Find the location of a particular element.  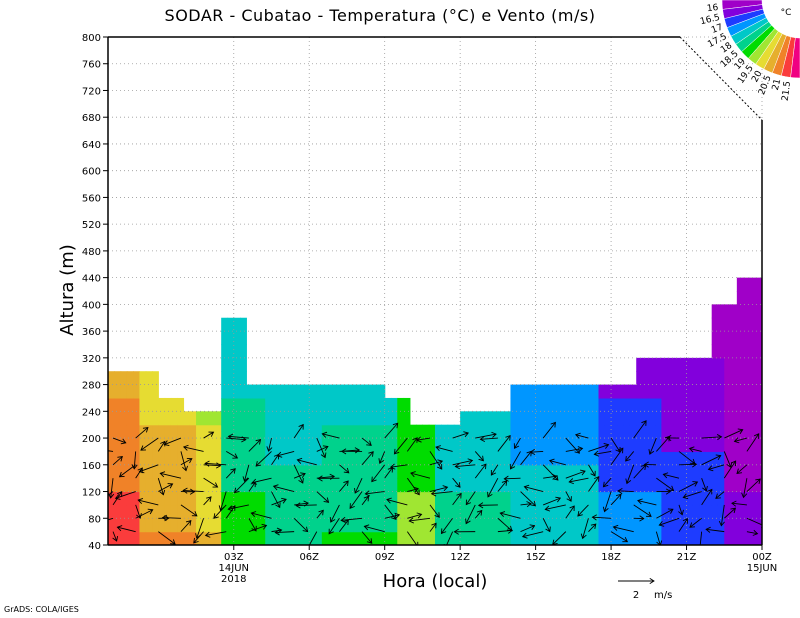

colorbar-segment is located at coordinates (763, 46).